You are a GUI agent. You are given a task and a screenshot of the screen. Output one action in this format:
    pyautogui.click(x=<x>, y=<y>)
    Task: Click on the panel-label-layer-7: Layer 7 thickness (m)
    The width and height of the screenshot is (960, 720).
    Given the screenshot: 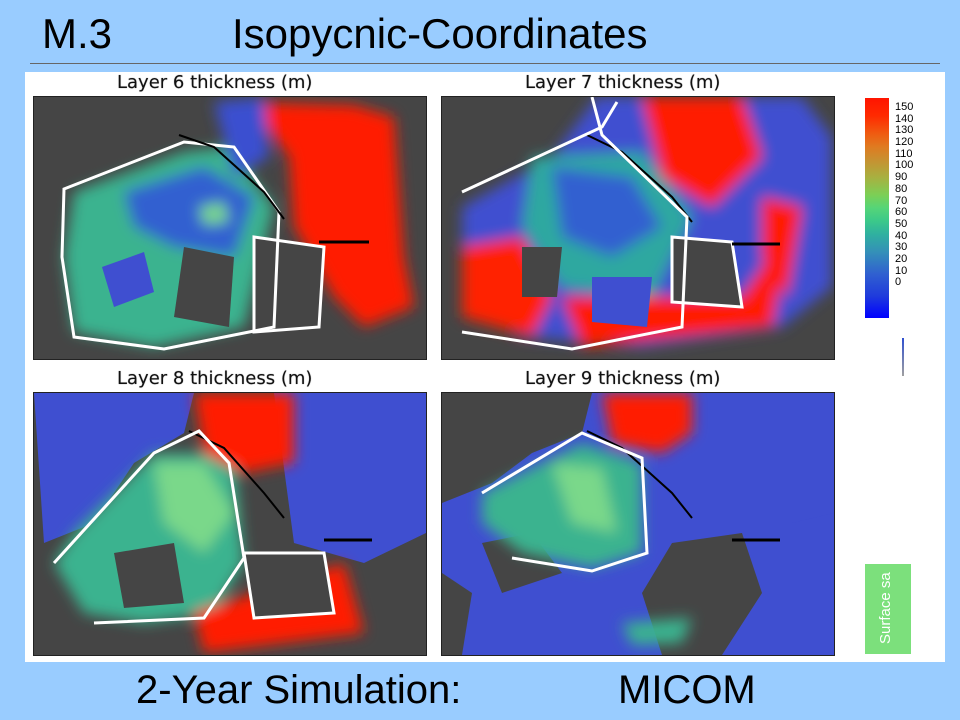 What is the action you would take?
    pyautogui.click(x=623, y=82)
    